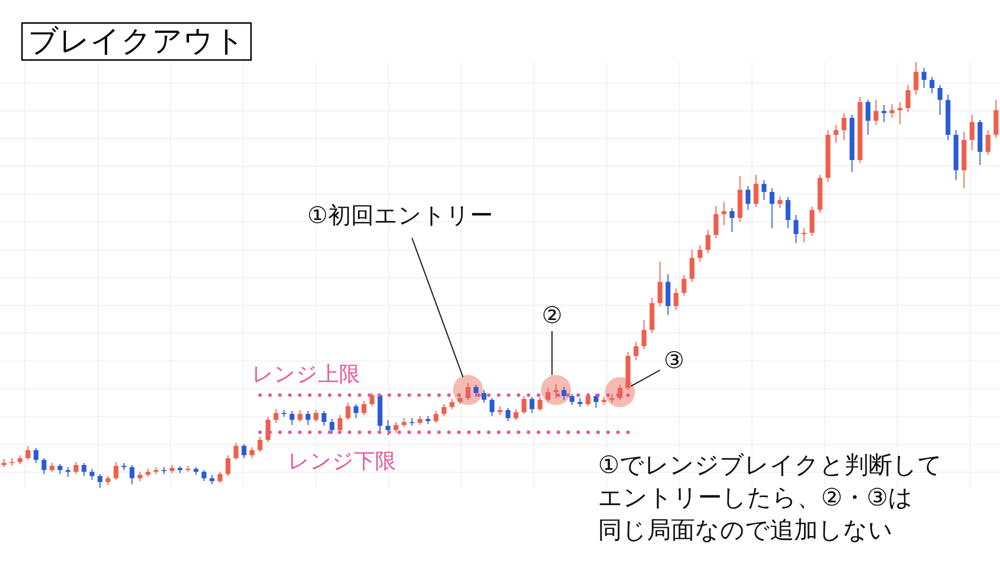  Describe the element at coordinates (400, 216) in the screenshot. I see `annotation: ①初回エントリー` at that location.